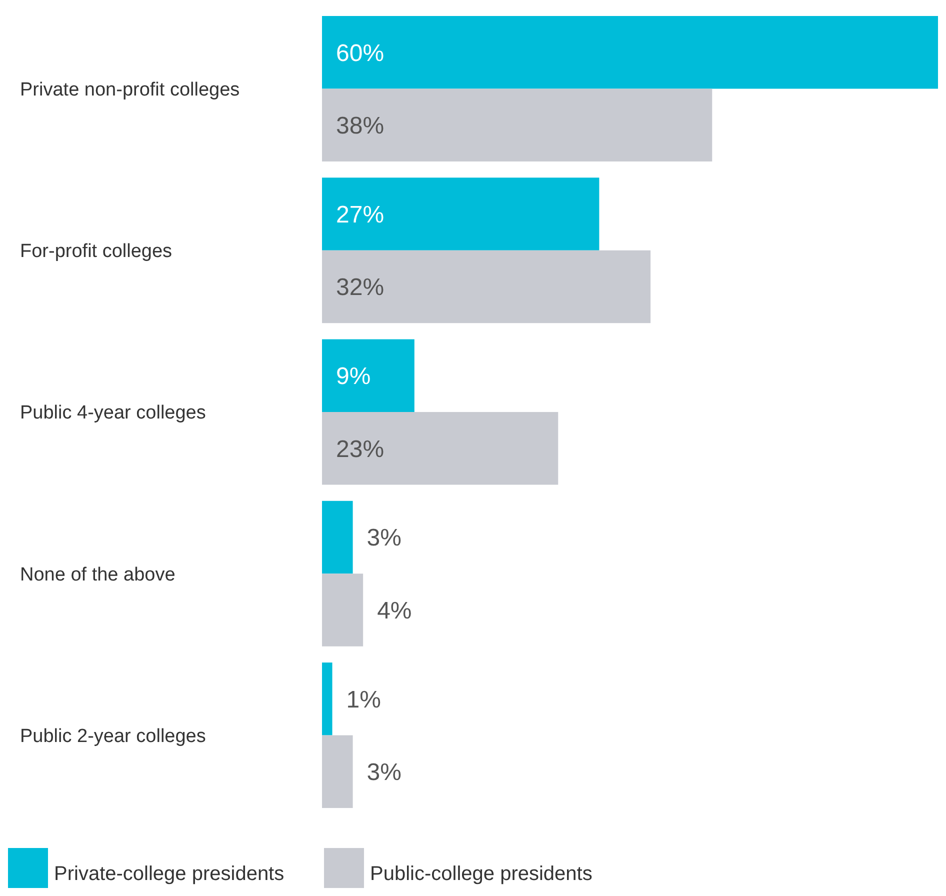  What do you see at coordinates (360, 449) in the screenshot?
I see `data-label: 23%` at bounding box center [360, 449].